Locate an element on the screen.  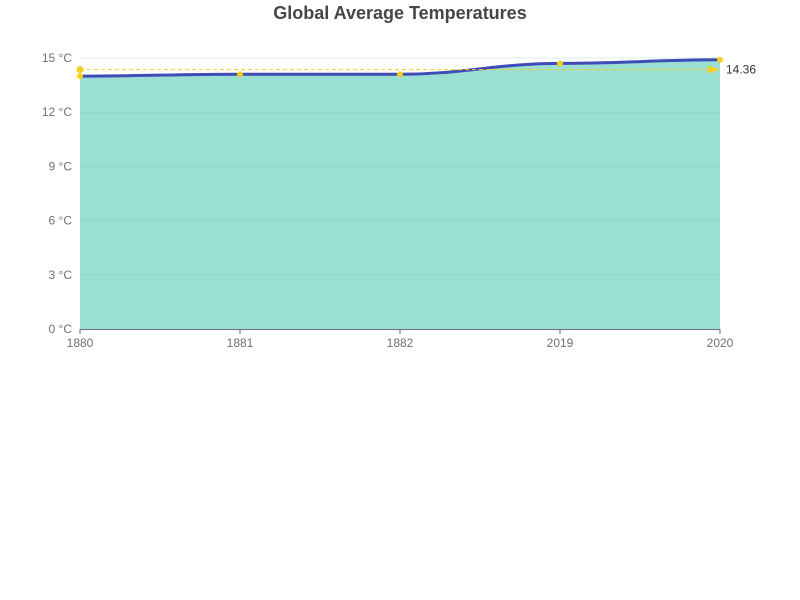
y-tick-label-5: 15 °C is located at coordinates (57, 58).